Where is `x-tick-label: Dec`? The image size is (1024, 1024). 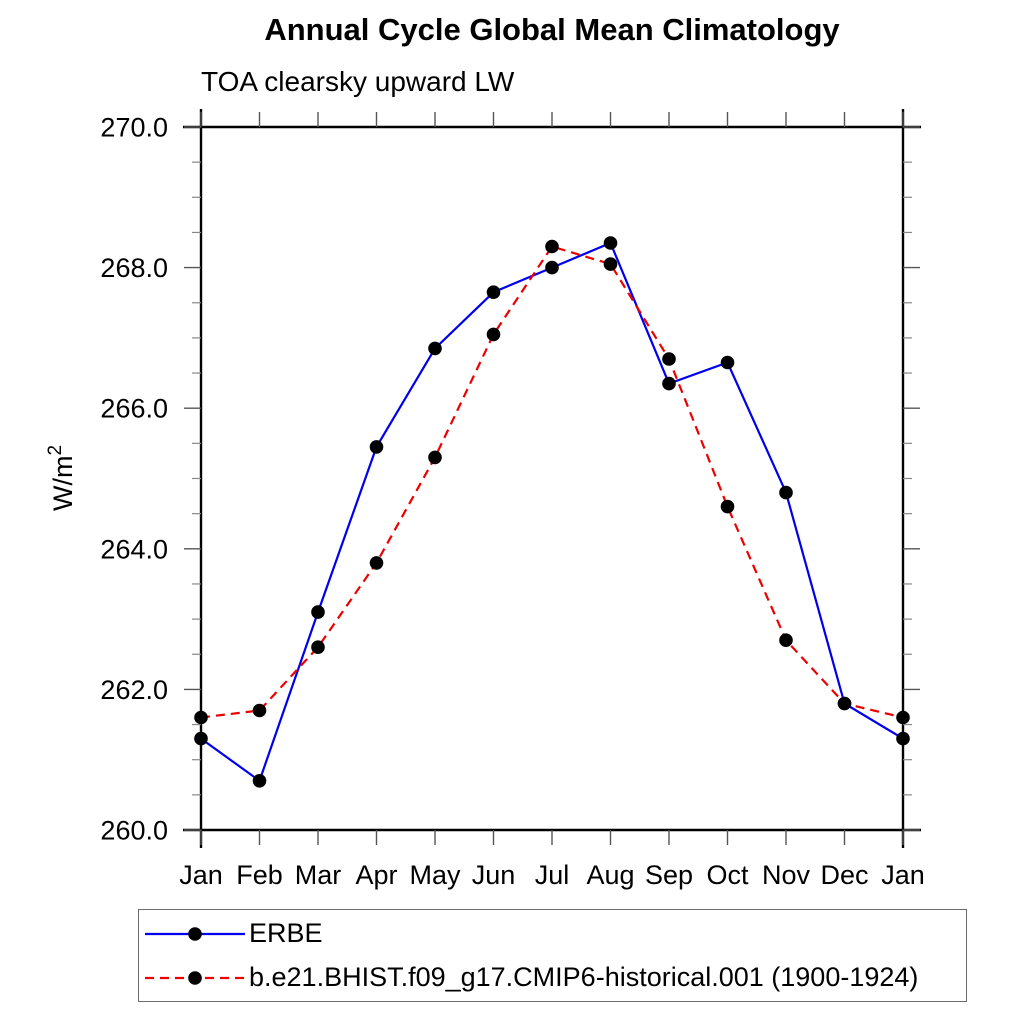 x-tick-label: Dec is located at coordinates (844, 875).